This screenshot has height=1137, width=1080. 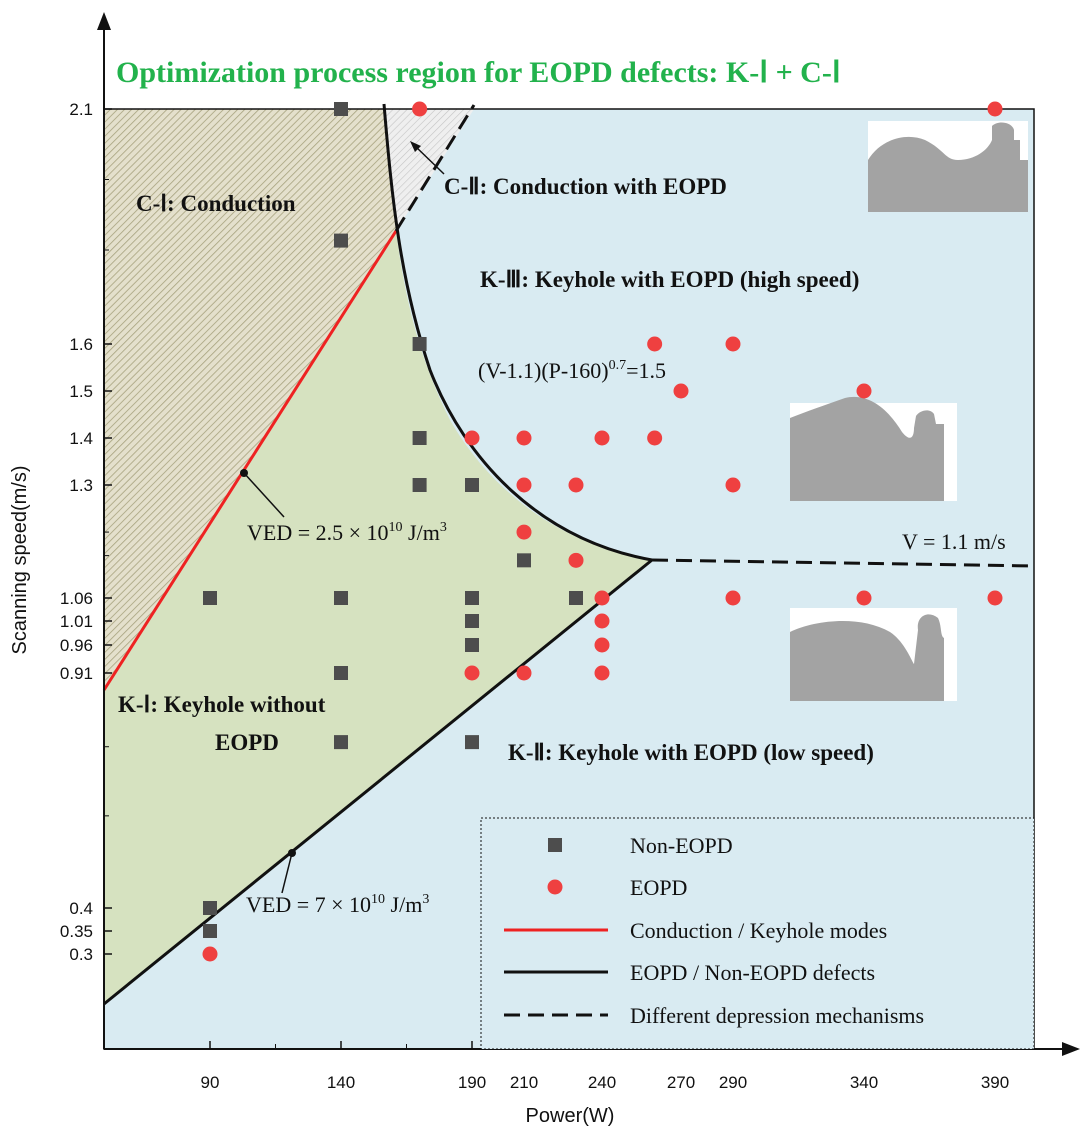 What do you see at coordinates (524, 1082) in the screenshot?
I see `x-tick-label: 210` at bounding box center [524, 1082].